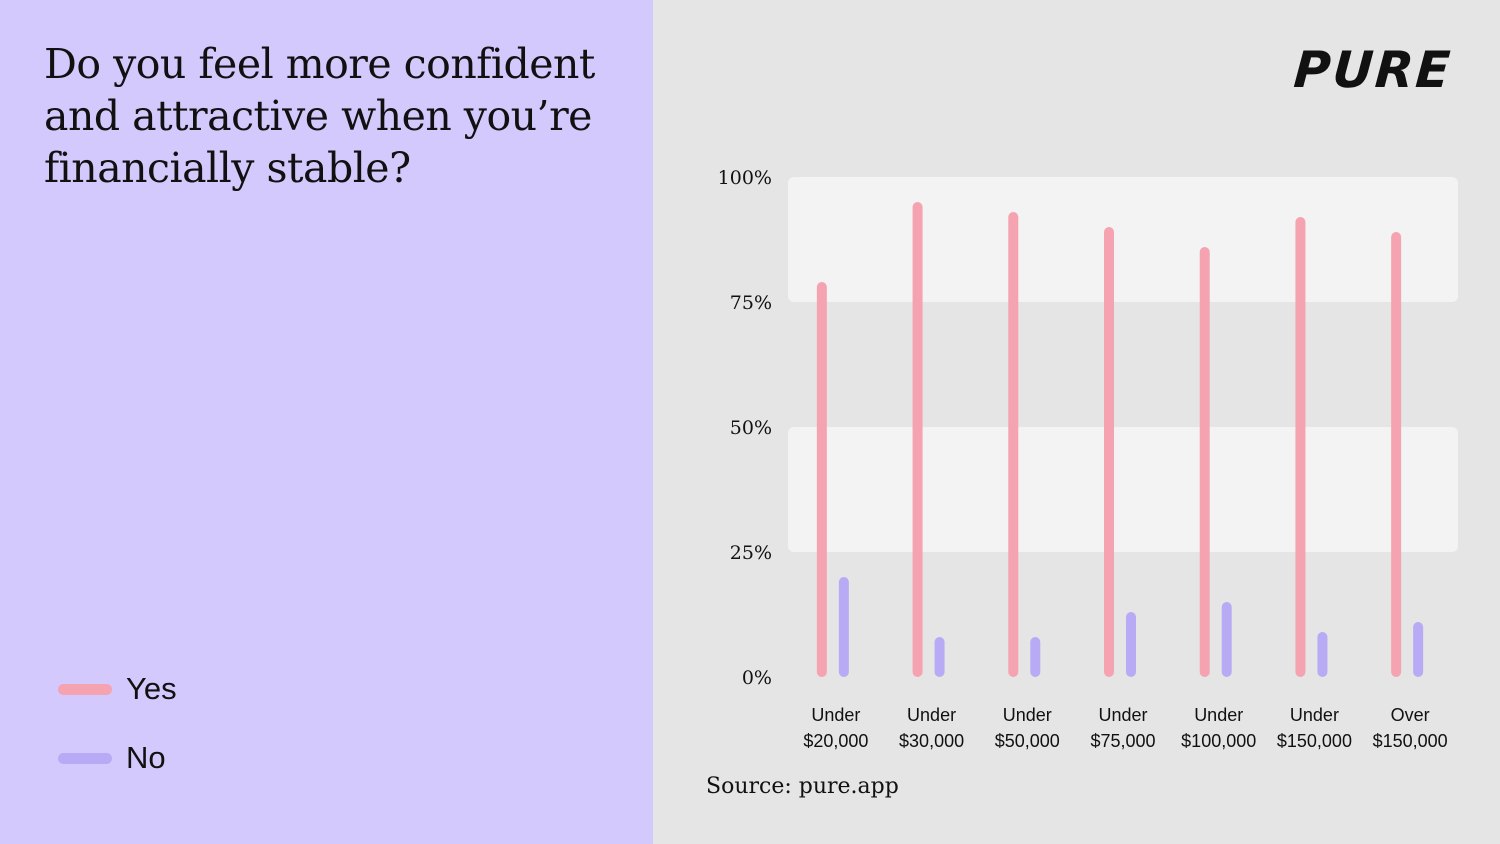 The height and width of the screenshot is (844, 1500). I want to click on source-label: Source: pure.app, so click(802, 786).